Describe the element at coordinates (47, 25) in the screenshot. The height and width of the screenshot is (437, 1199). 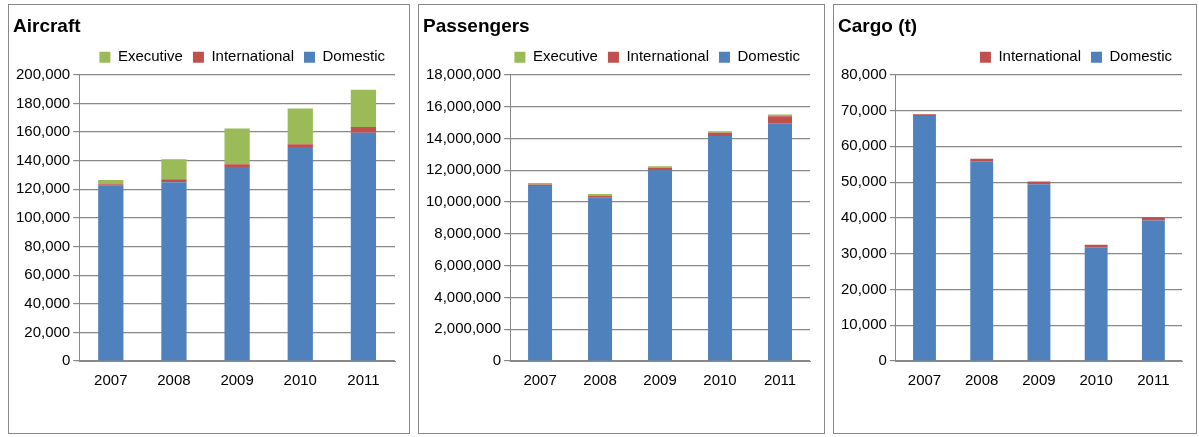
I see `chart-title: Aircraft` at that location.